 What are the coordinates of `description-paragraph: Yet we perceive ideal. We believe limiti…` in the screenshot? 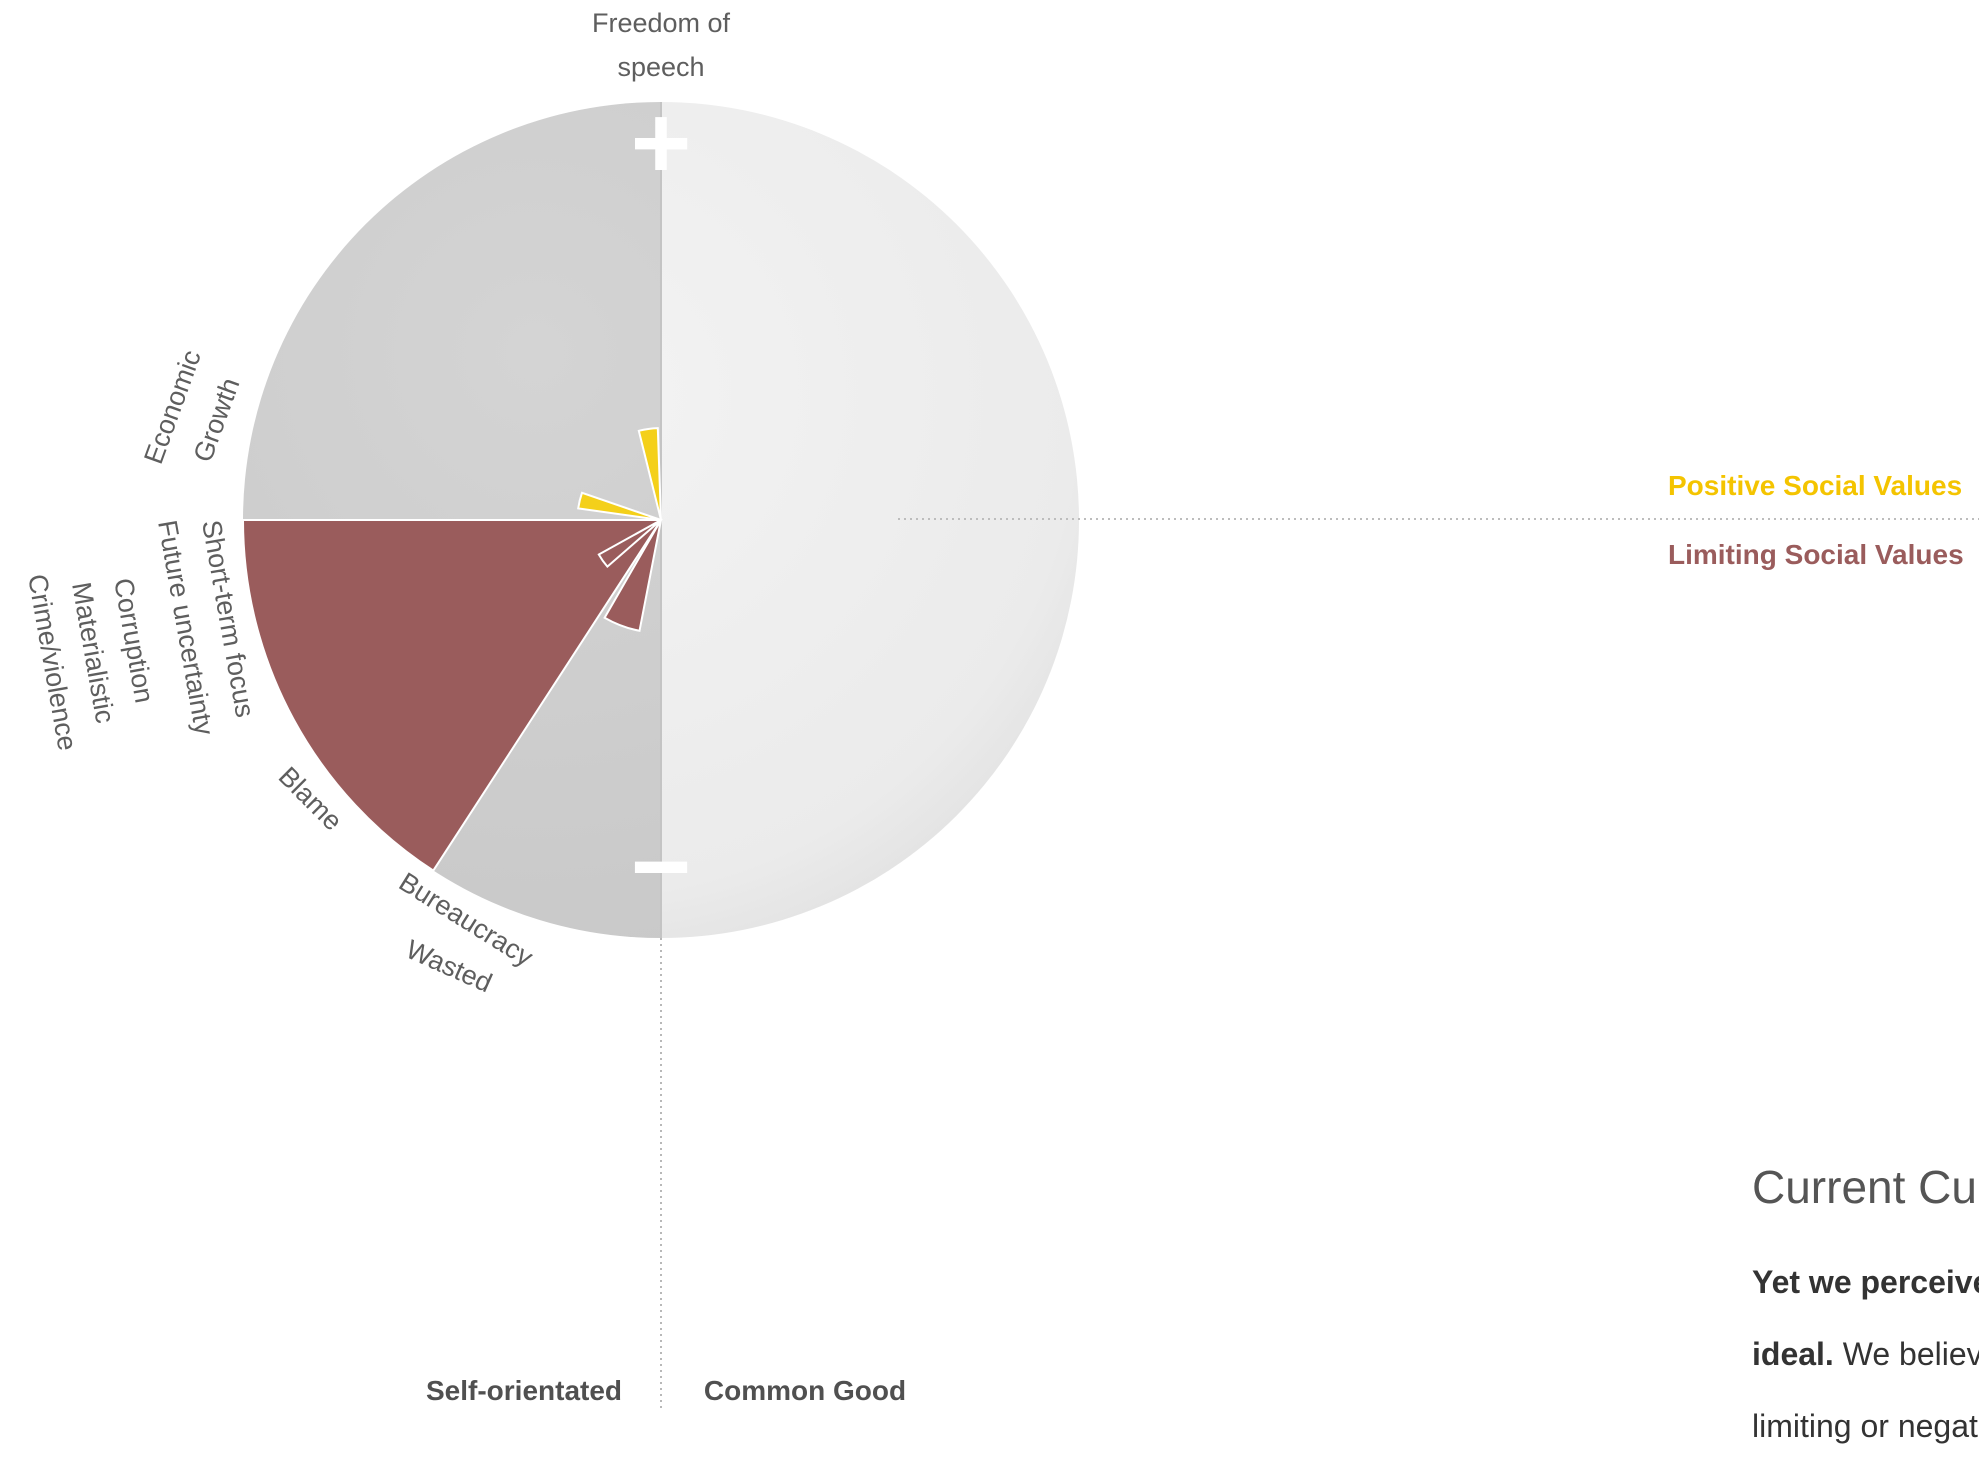 It's located at (1865, 1354).